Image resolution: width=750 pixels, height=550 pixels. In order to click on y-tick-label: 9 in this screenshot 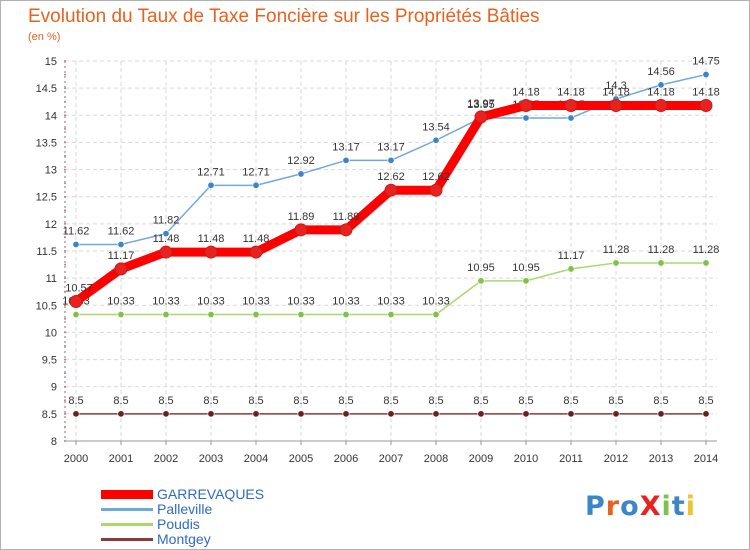, I will do `click(54, 388)`.